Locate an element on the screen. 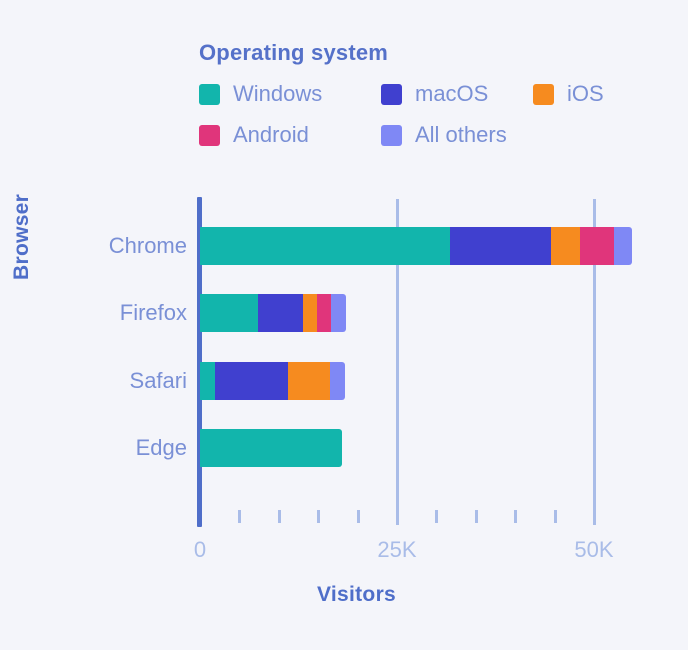  y-axis-title: Browser is located at coordinates (22, 237).